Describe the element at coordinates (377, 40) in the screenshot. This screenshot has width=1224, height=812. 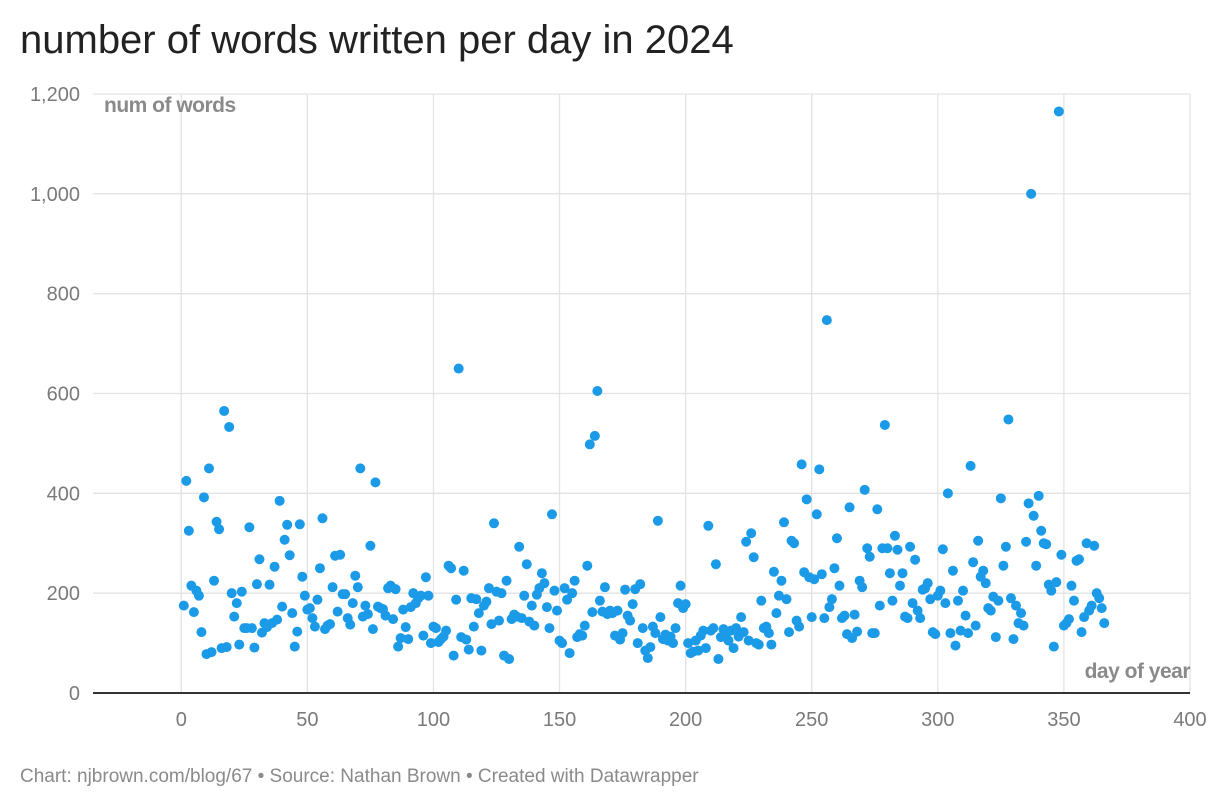
I see `chart-title: number of words written per day in 2024` at that location.